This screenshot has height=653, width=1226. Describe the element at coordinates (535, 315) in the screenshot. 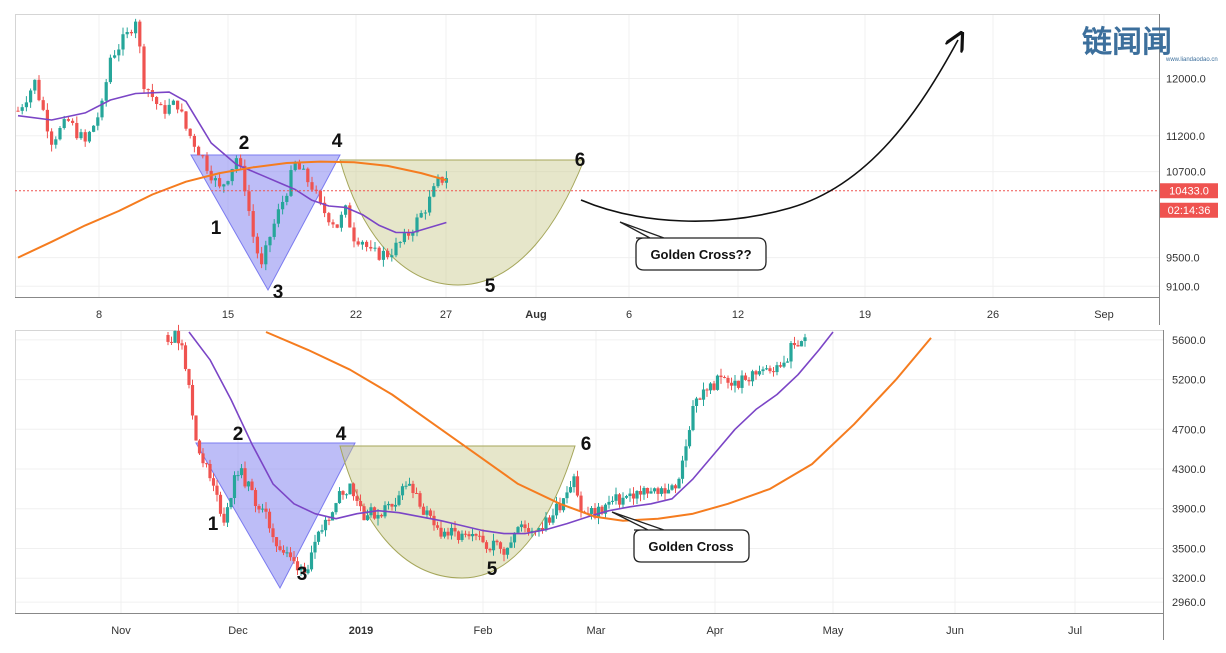

I see `x-tick-label: Aug` at that location.